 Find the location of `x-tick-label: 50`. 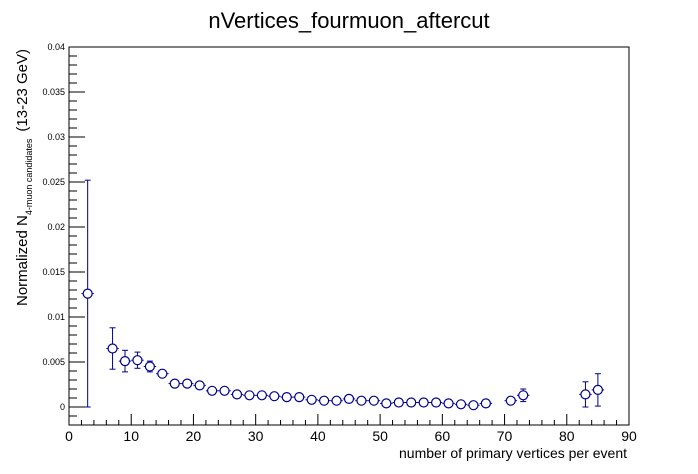

x-tick-label: 50 is located at coordinates (380, 436).